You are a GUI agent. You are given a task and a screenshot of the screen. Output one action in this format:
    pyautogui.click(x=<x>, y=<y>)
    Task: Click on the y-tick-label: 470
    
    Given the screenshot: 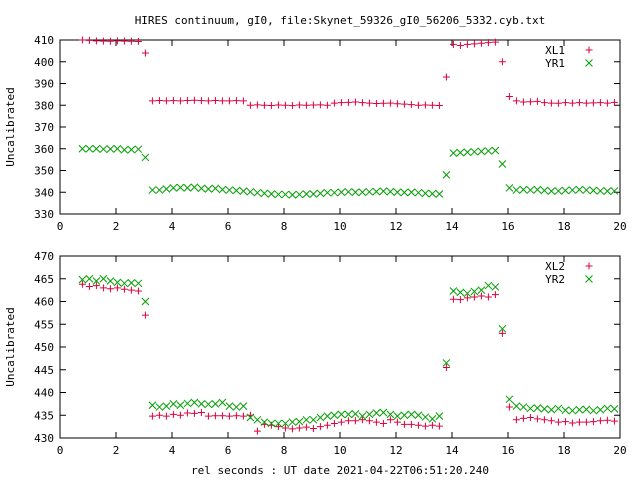 What is the action you would take?
    pyautogui.click(x=44, y=256)
    